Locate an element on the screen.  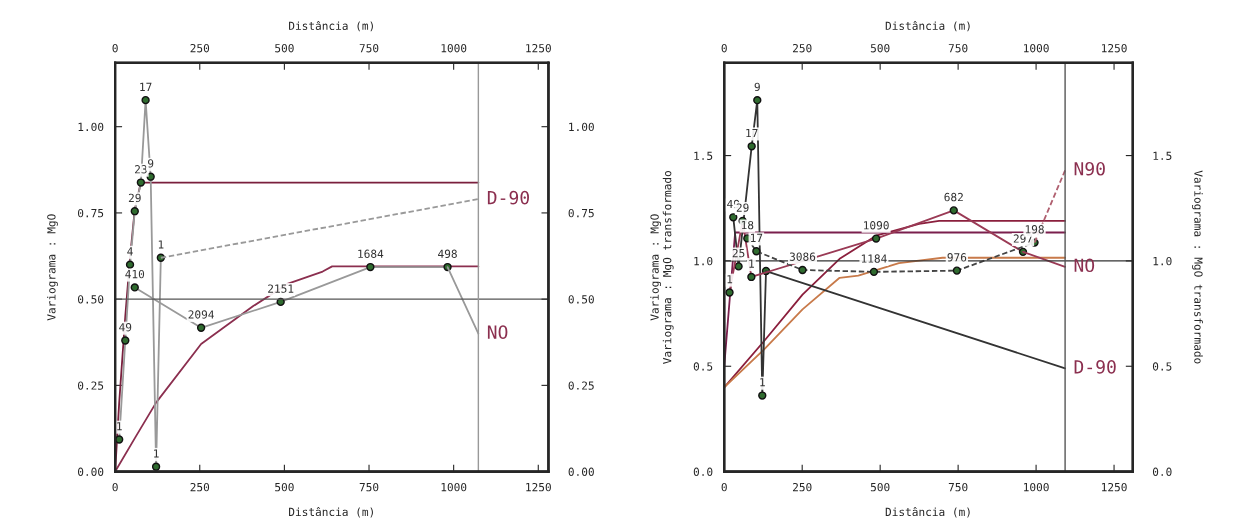
y-axis-title: Variograma : MgO Variograma : MgO transformado is located at coordinates (662, 267).